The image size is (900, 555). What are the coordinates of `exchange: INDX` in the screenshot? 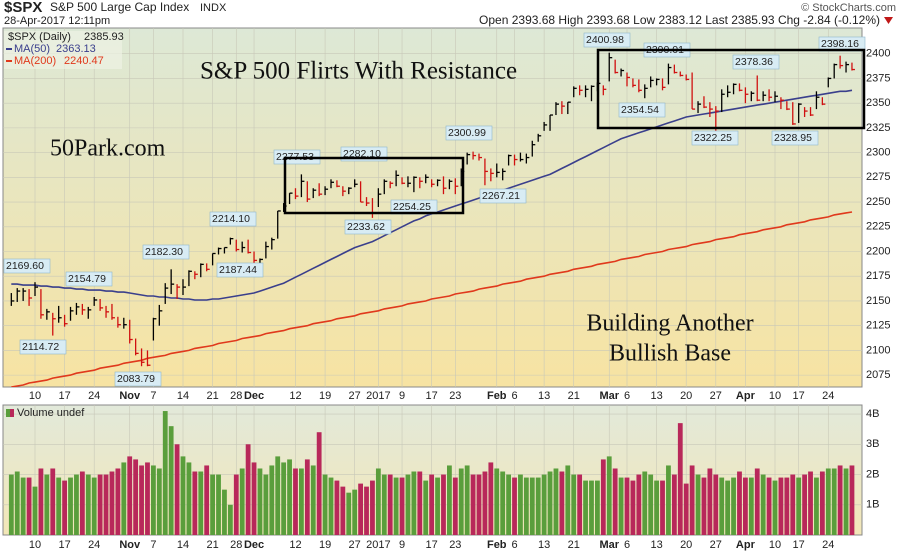 It's located at (213, 8).